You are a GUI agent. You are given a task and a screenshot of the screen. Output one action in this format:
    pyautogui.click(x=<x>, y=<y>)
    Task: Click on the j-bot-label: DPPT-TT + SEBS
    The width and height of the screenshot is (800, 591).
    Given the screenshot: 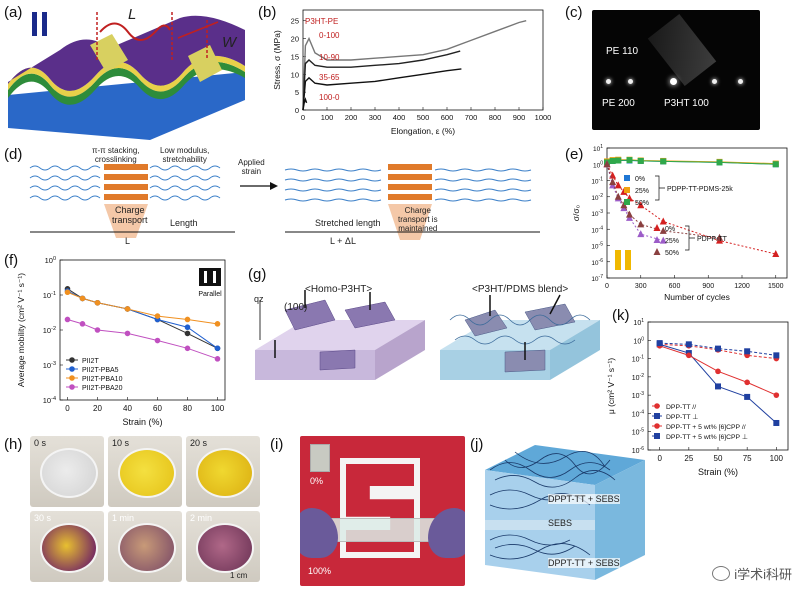 What is the action you would take?
    pyautogui.click(x=584, y=563)
    